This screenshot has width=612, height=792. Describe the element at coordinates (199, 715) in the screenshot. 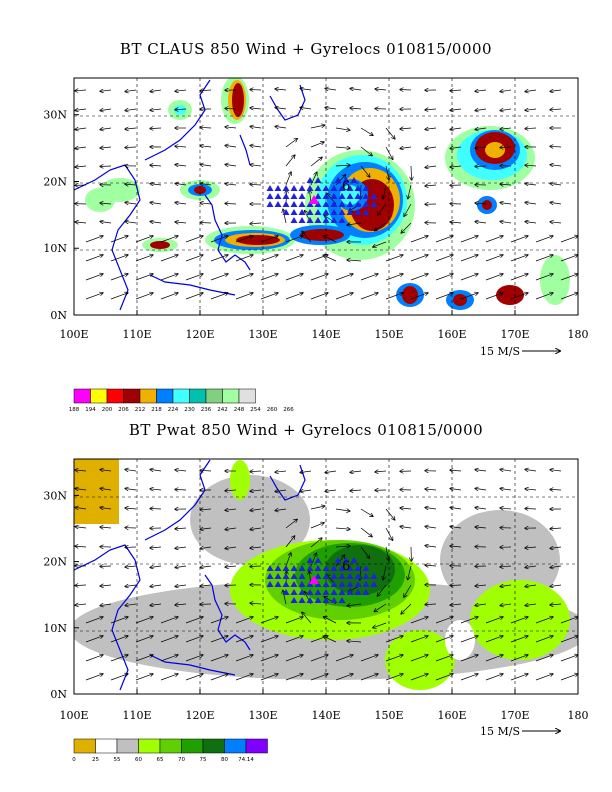

I see `lon-tick-label: 120E` at that location.